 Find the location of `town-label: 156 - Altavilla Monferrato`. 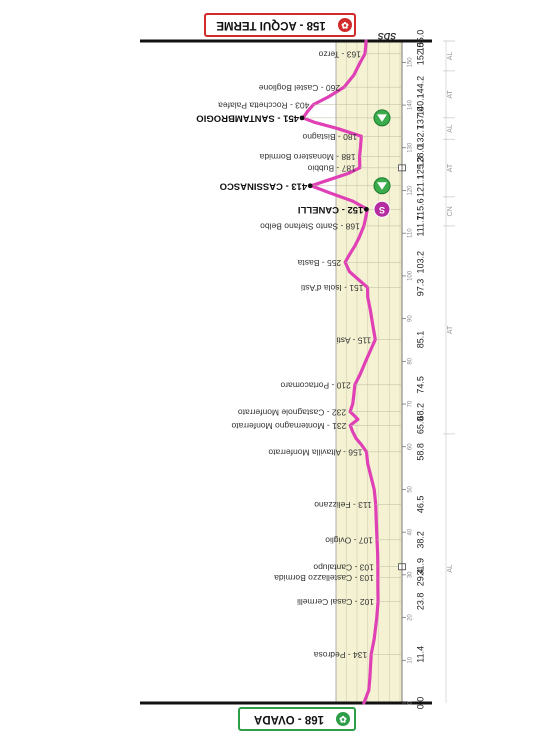

town-label: 156 - Altavilla Monferrato is located at coordinates (315, 453).